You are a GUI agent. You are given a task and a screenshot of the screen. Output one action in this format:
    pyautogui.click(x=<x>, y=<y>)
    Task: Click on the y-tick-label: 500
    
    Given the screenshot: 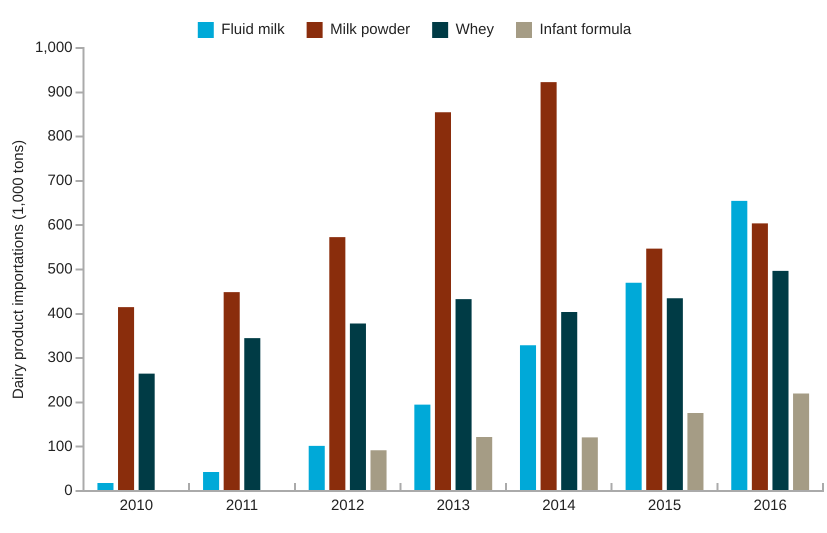 What is the action you would take?
    pyautogui.click(x=60, y=269)
    